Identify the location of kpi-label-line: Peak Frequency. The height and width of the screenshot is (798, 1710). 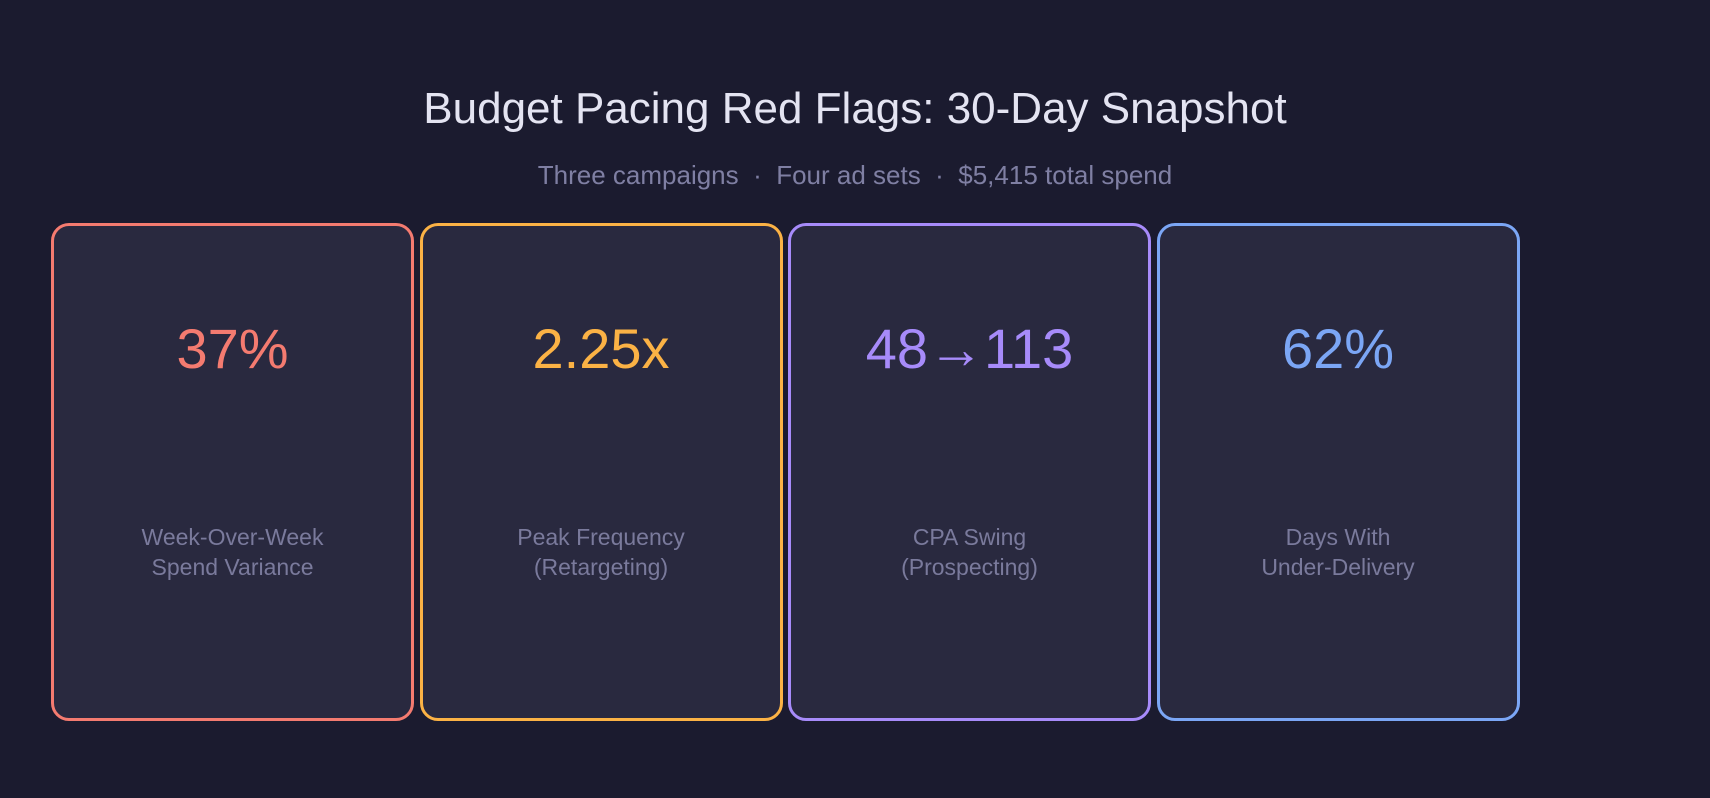
(601, 537).